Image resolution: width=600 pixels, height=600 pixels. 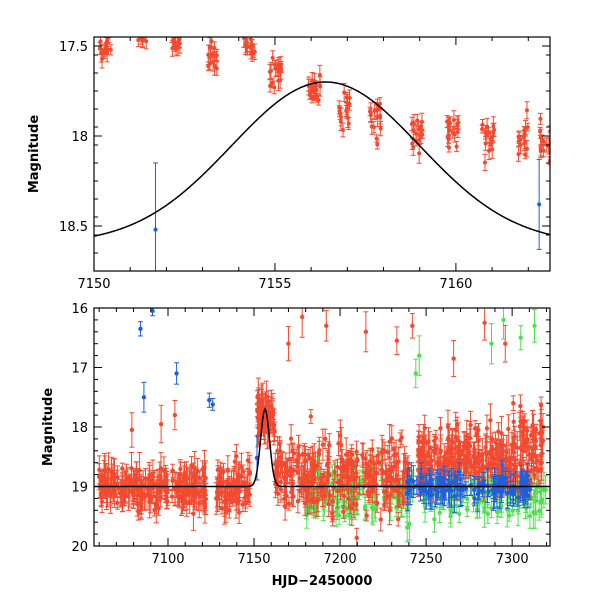 What do you see at coordinates (34, 154) in the screenshot?
I see `top-panel-y-axis-title: Magnitude` at bounding box center [34, 154].